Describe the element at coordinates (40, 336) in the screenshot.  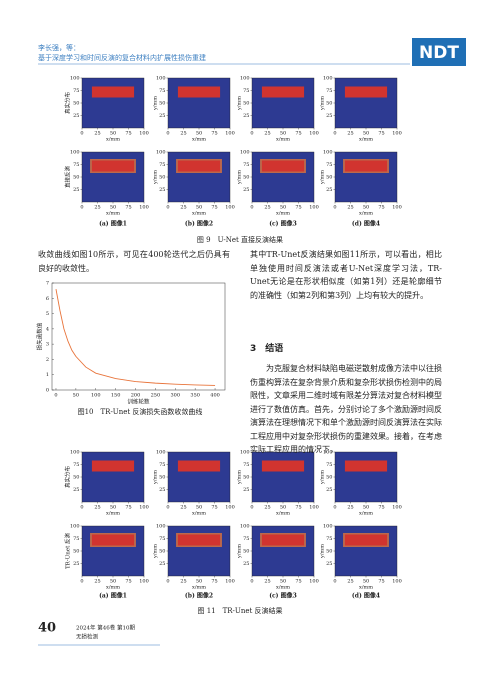
I see `y-axis-label: 损失函数值` at that location.